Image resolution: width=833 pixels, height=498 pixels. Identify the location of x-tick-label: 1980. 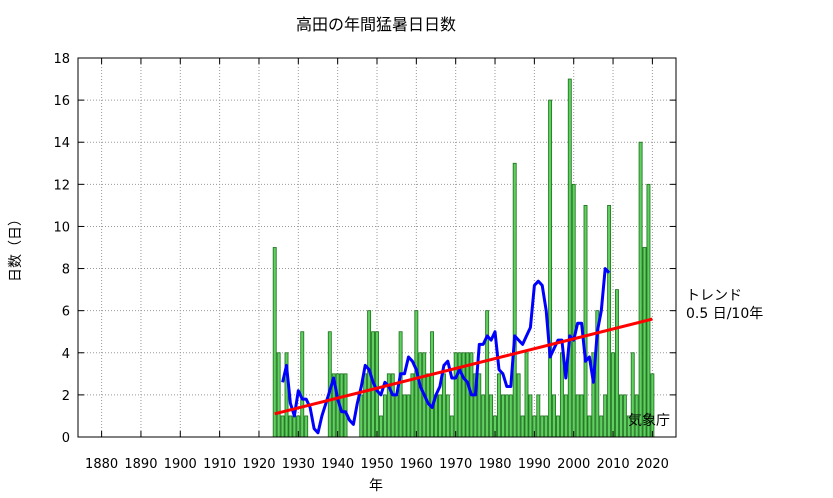
(494, 464).